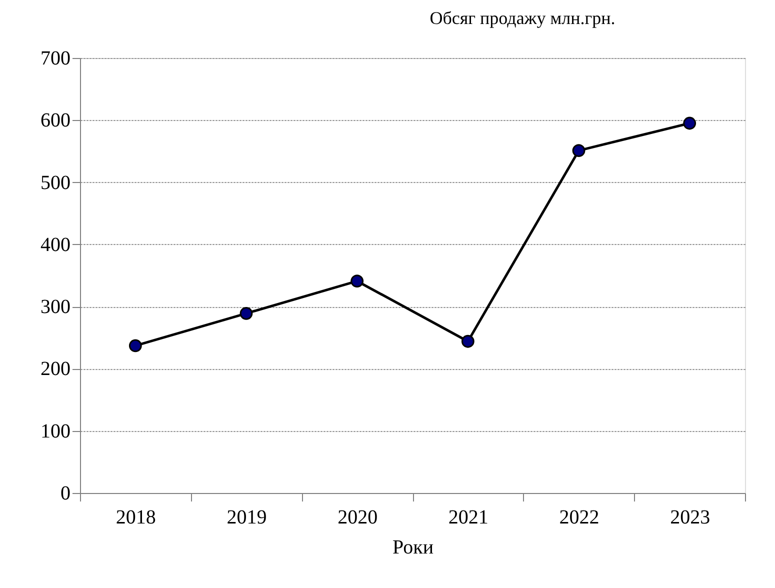  Describe the element at coordinates (55, 369) in the screenshot. I see `y-tick-label: 200` at that location.